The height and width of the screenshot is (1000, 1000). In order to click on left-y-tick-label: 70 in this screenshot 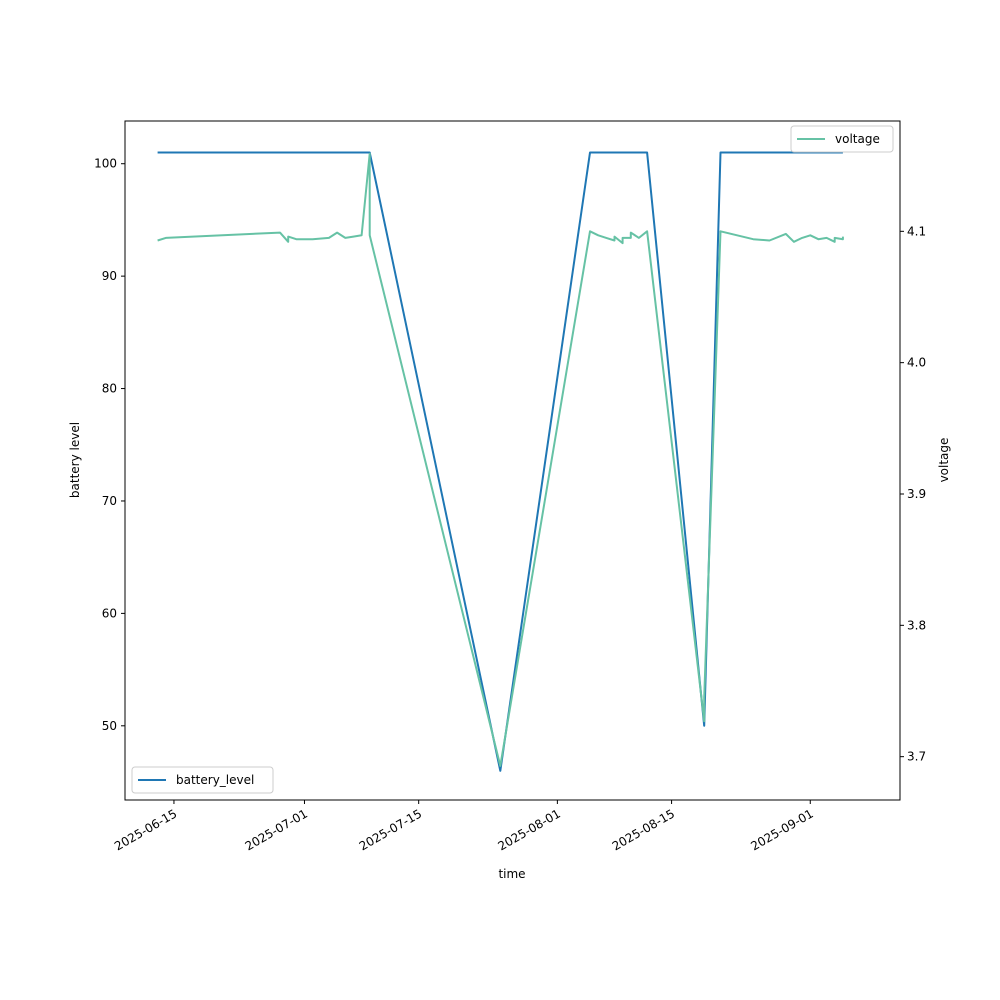, I will do `click(109, 501)`.